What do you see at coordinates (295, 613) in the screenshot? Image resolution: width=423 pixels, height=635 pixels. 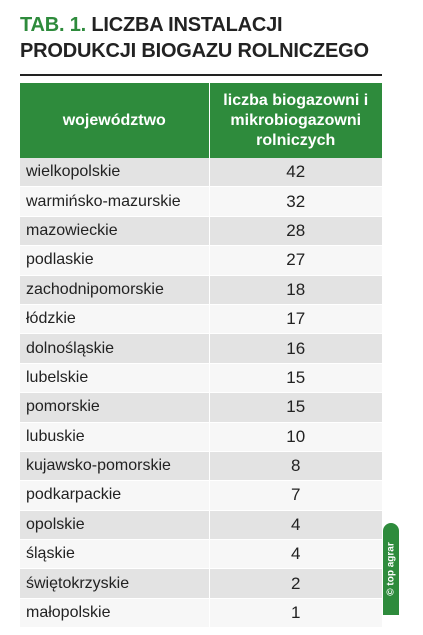 I see `count-cell: 1` at bounding box center [295, 613].